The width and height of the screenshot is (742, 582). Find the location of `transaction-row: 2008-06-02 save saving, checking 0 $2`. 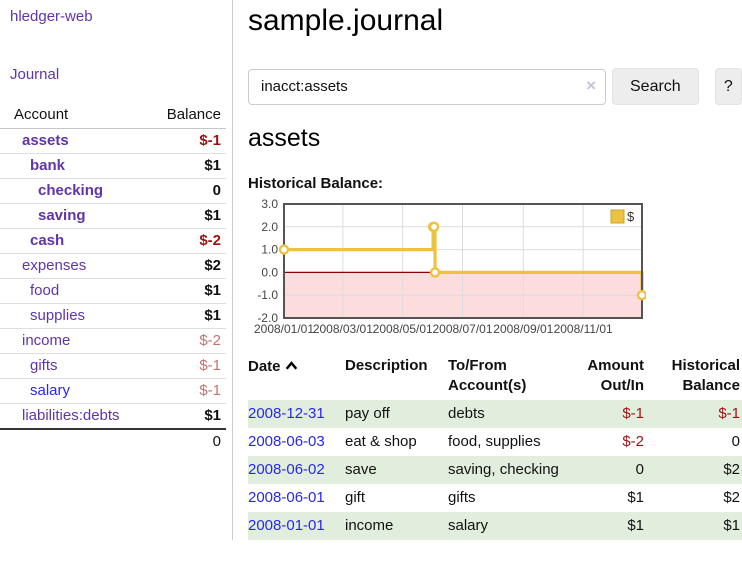

transaction-row: 2008-06-02 save saving, checking 0 $2 is located at coordinates (495, 470).